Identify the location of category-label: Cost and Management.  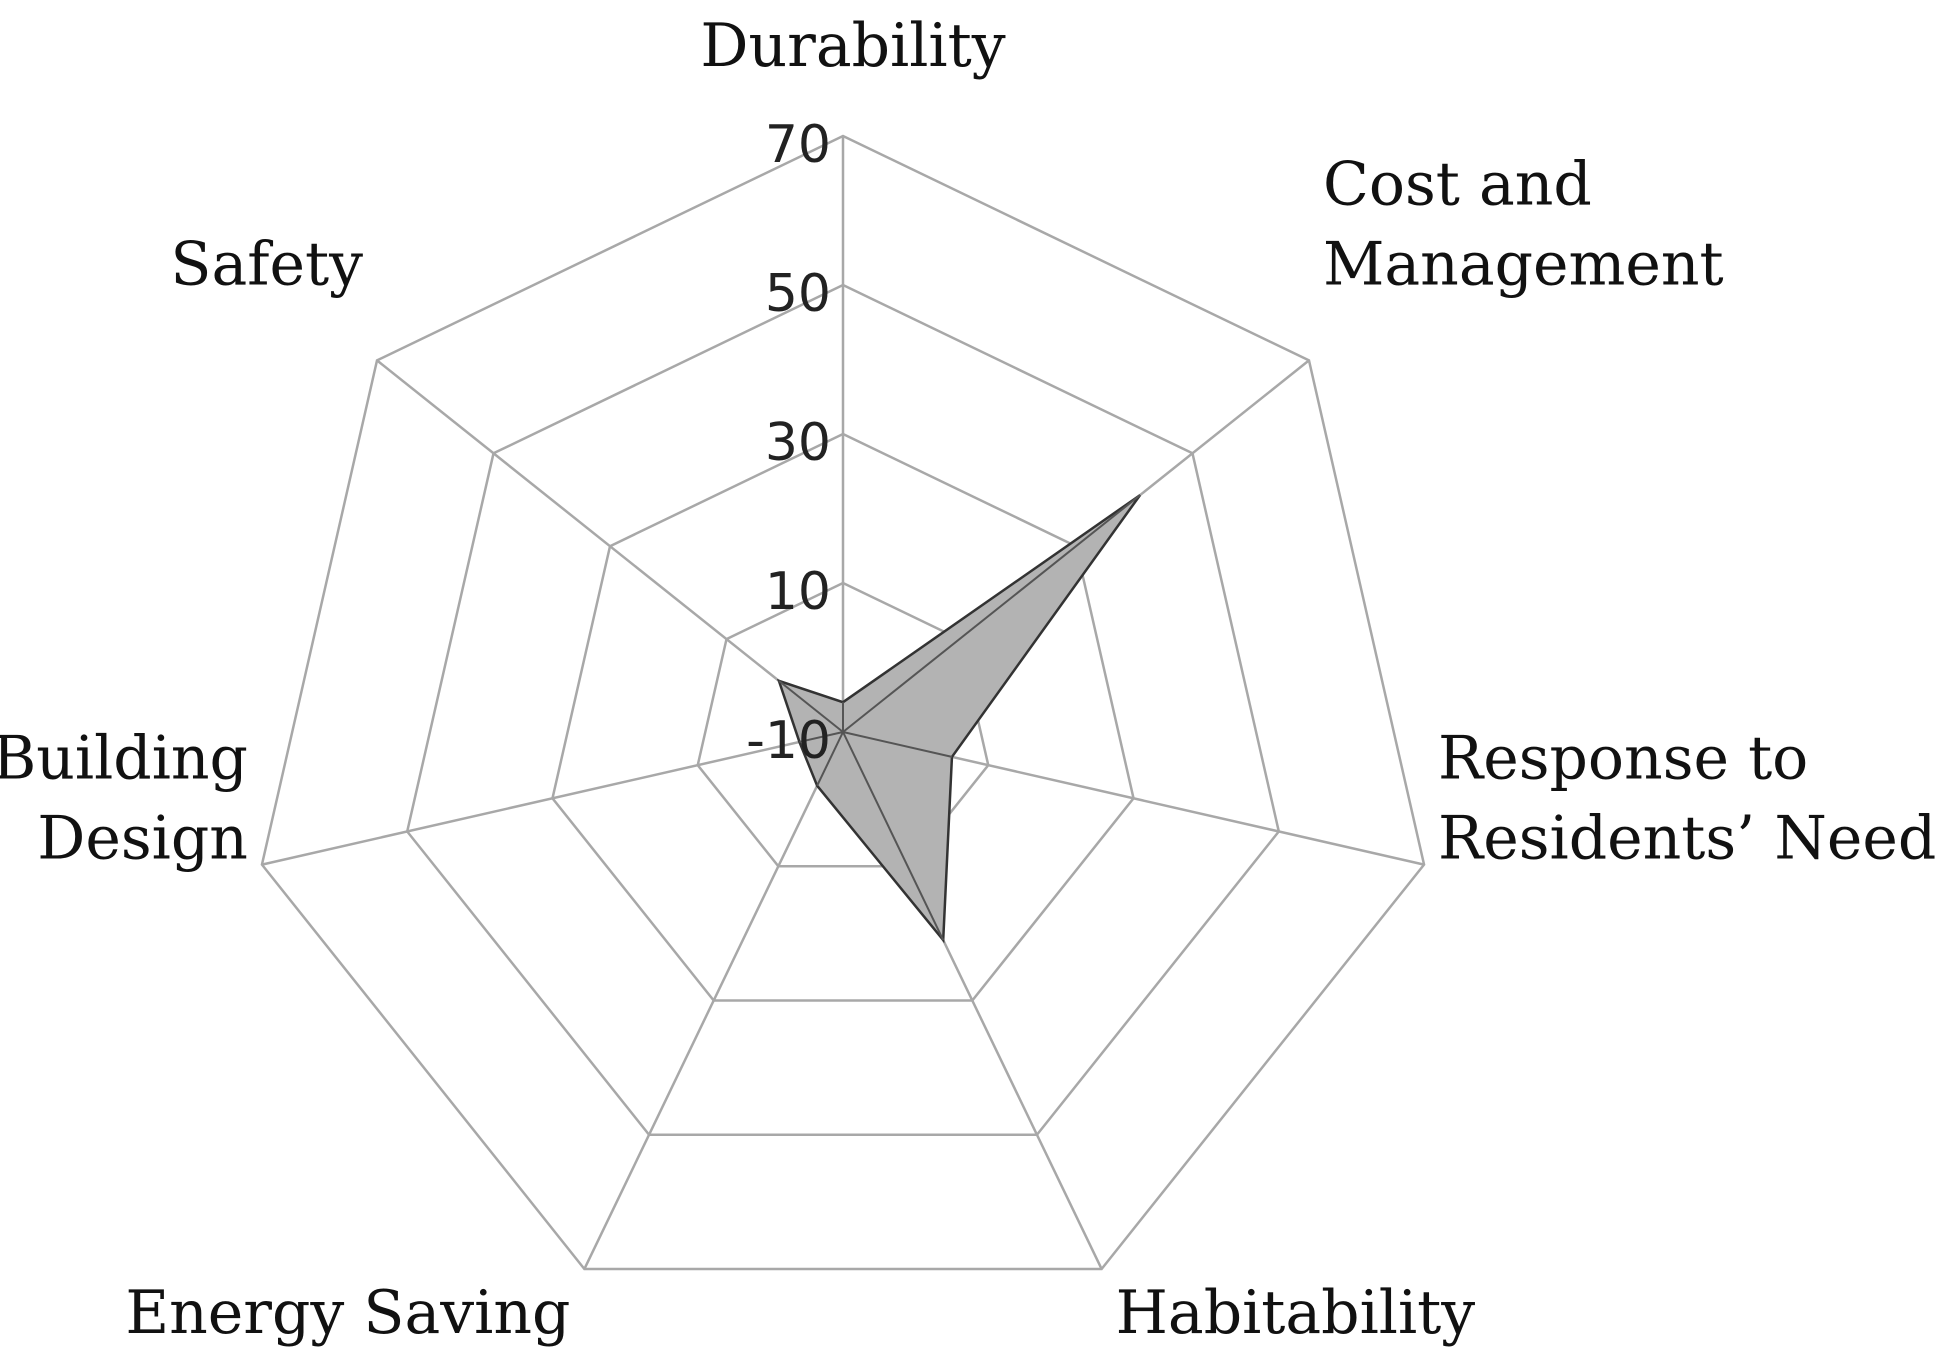
(1523, 224).